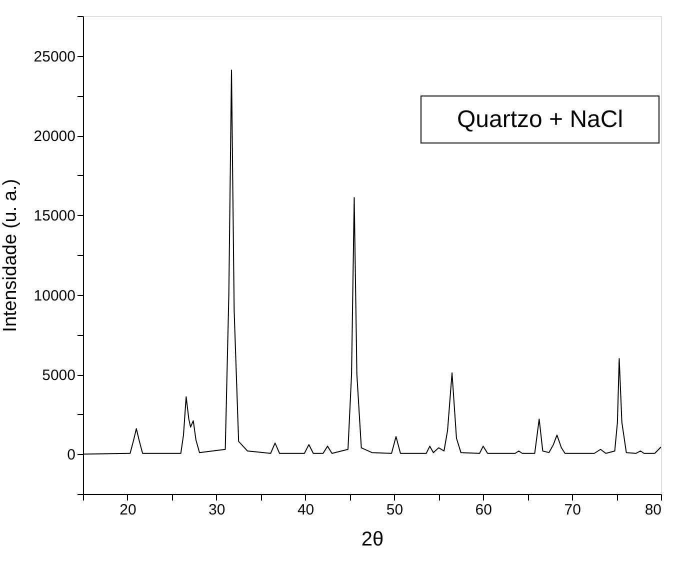  What do you see at coordinates (55, 295) in the screenshot?
I see `y-tick-label: 10000` at bounding box center [55, 295].